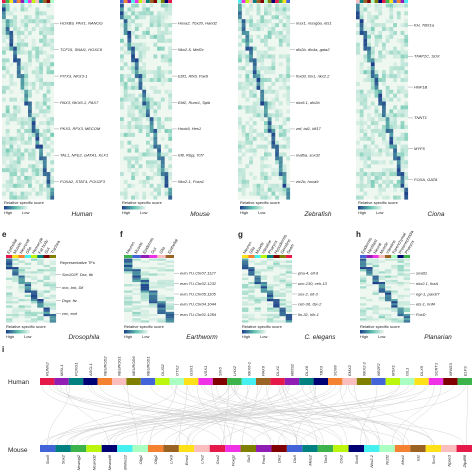 The width and height of the screenshot is (474, 474). What do you see at coordinates (81, 23) in the screenshot?
I see `tf-label: HOXB9, PAX1, NANOG` at bounding box center [81, 23].